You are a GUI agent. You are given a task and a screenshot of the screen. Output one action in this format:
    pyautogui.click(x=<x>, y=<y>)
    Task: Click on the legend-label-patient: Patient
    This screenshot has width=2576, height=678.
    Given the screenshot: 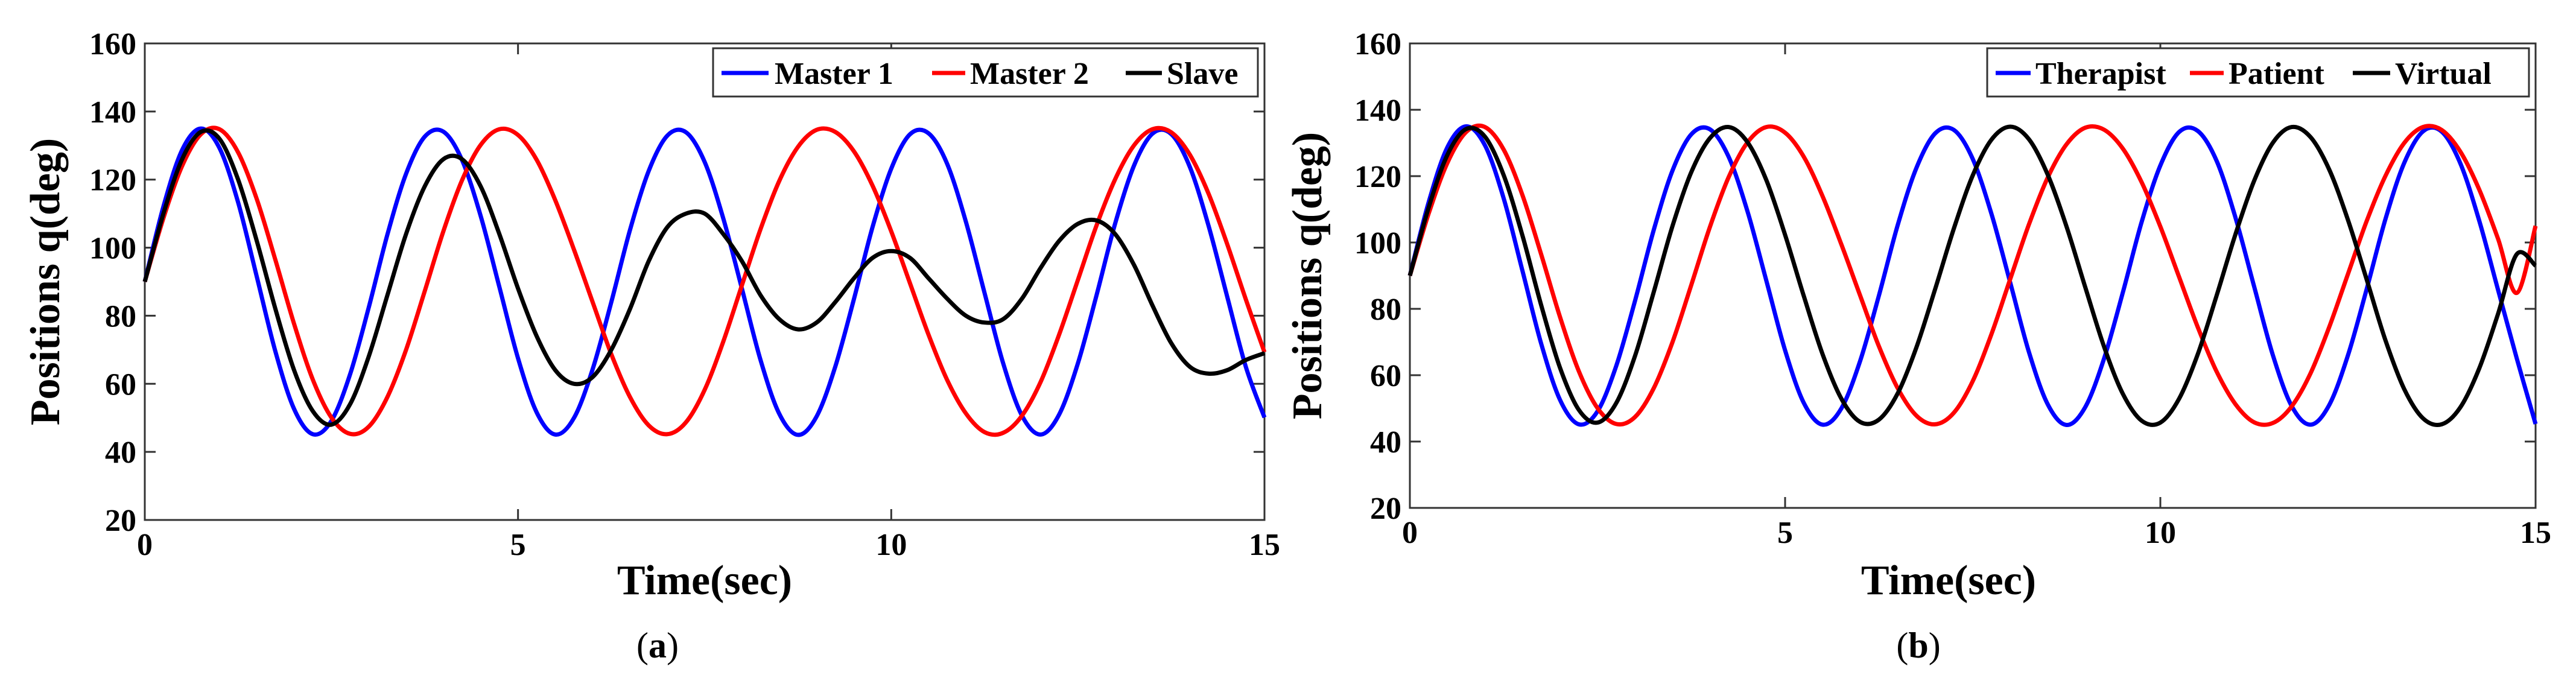 What is the action you would take?
    pyautogui.click(x=2277, y=74)
    